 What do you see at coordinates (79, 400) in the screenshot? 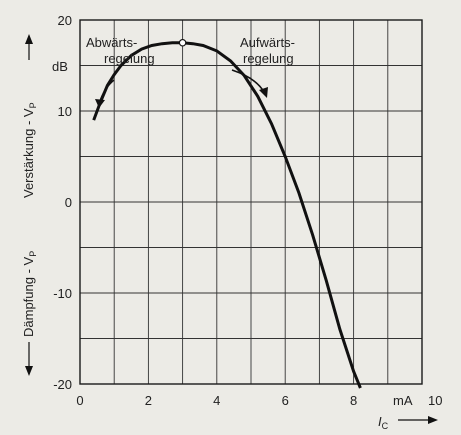
I see `x-tick-label: 0` at bounding box center [79, 400].